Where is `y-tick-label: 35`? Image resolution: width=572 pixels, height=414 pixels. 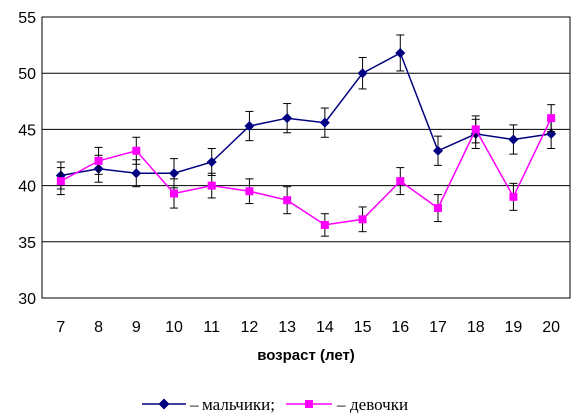 y-tick-label: 35 is located at coordinates (27, 243).